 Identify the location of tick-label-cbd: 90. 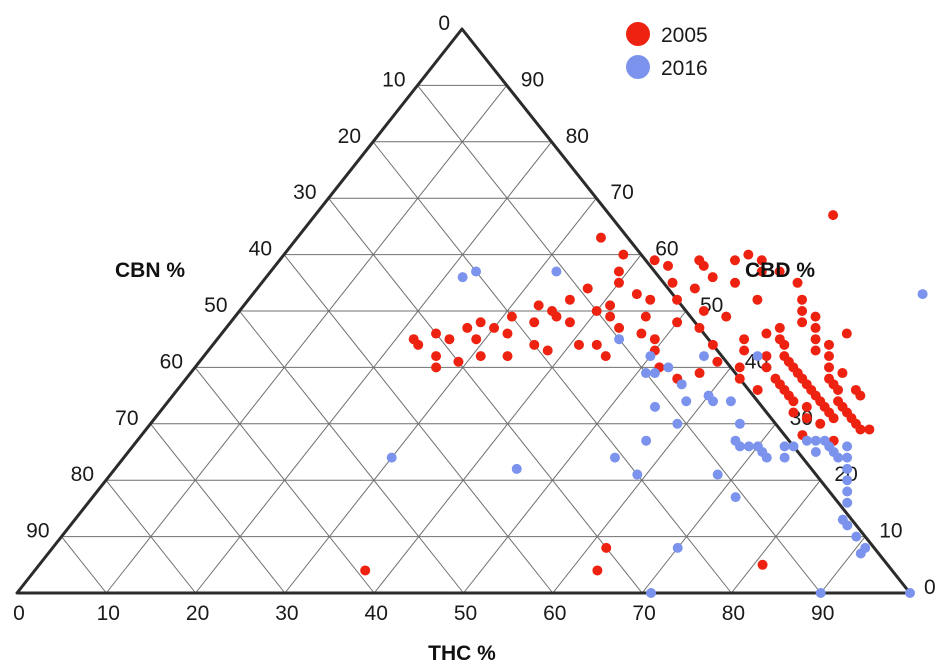
(532, 79).